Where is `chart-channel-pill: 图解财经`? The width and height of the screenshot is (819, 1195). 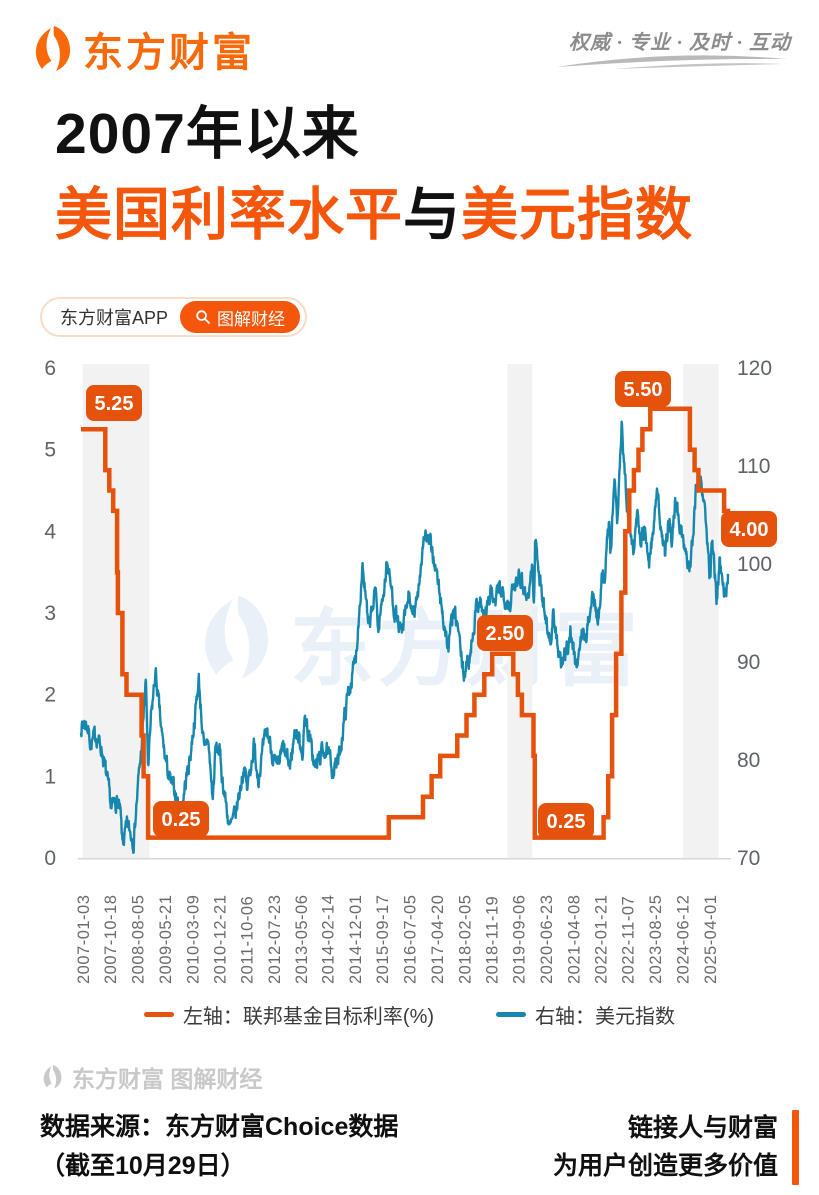
chart-channel-pill: 图解财经 is located at coordinates (240, 317).